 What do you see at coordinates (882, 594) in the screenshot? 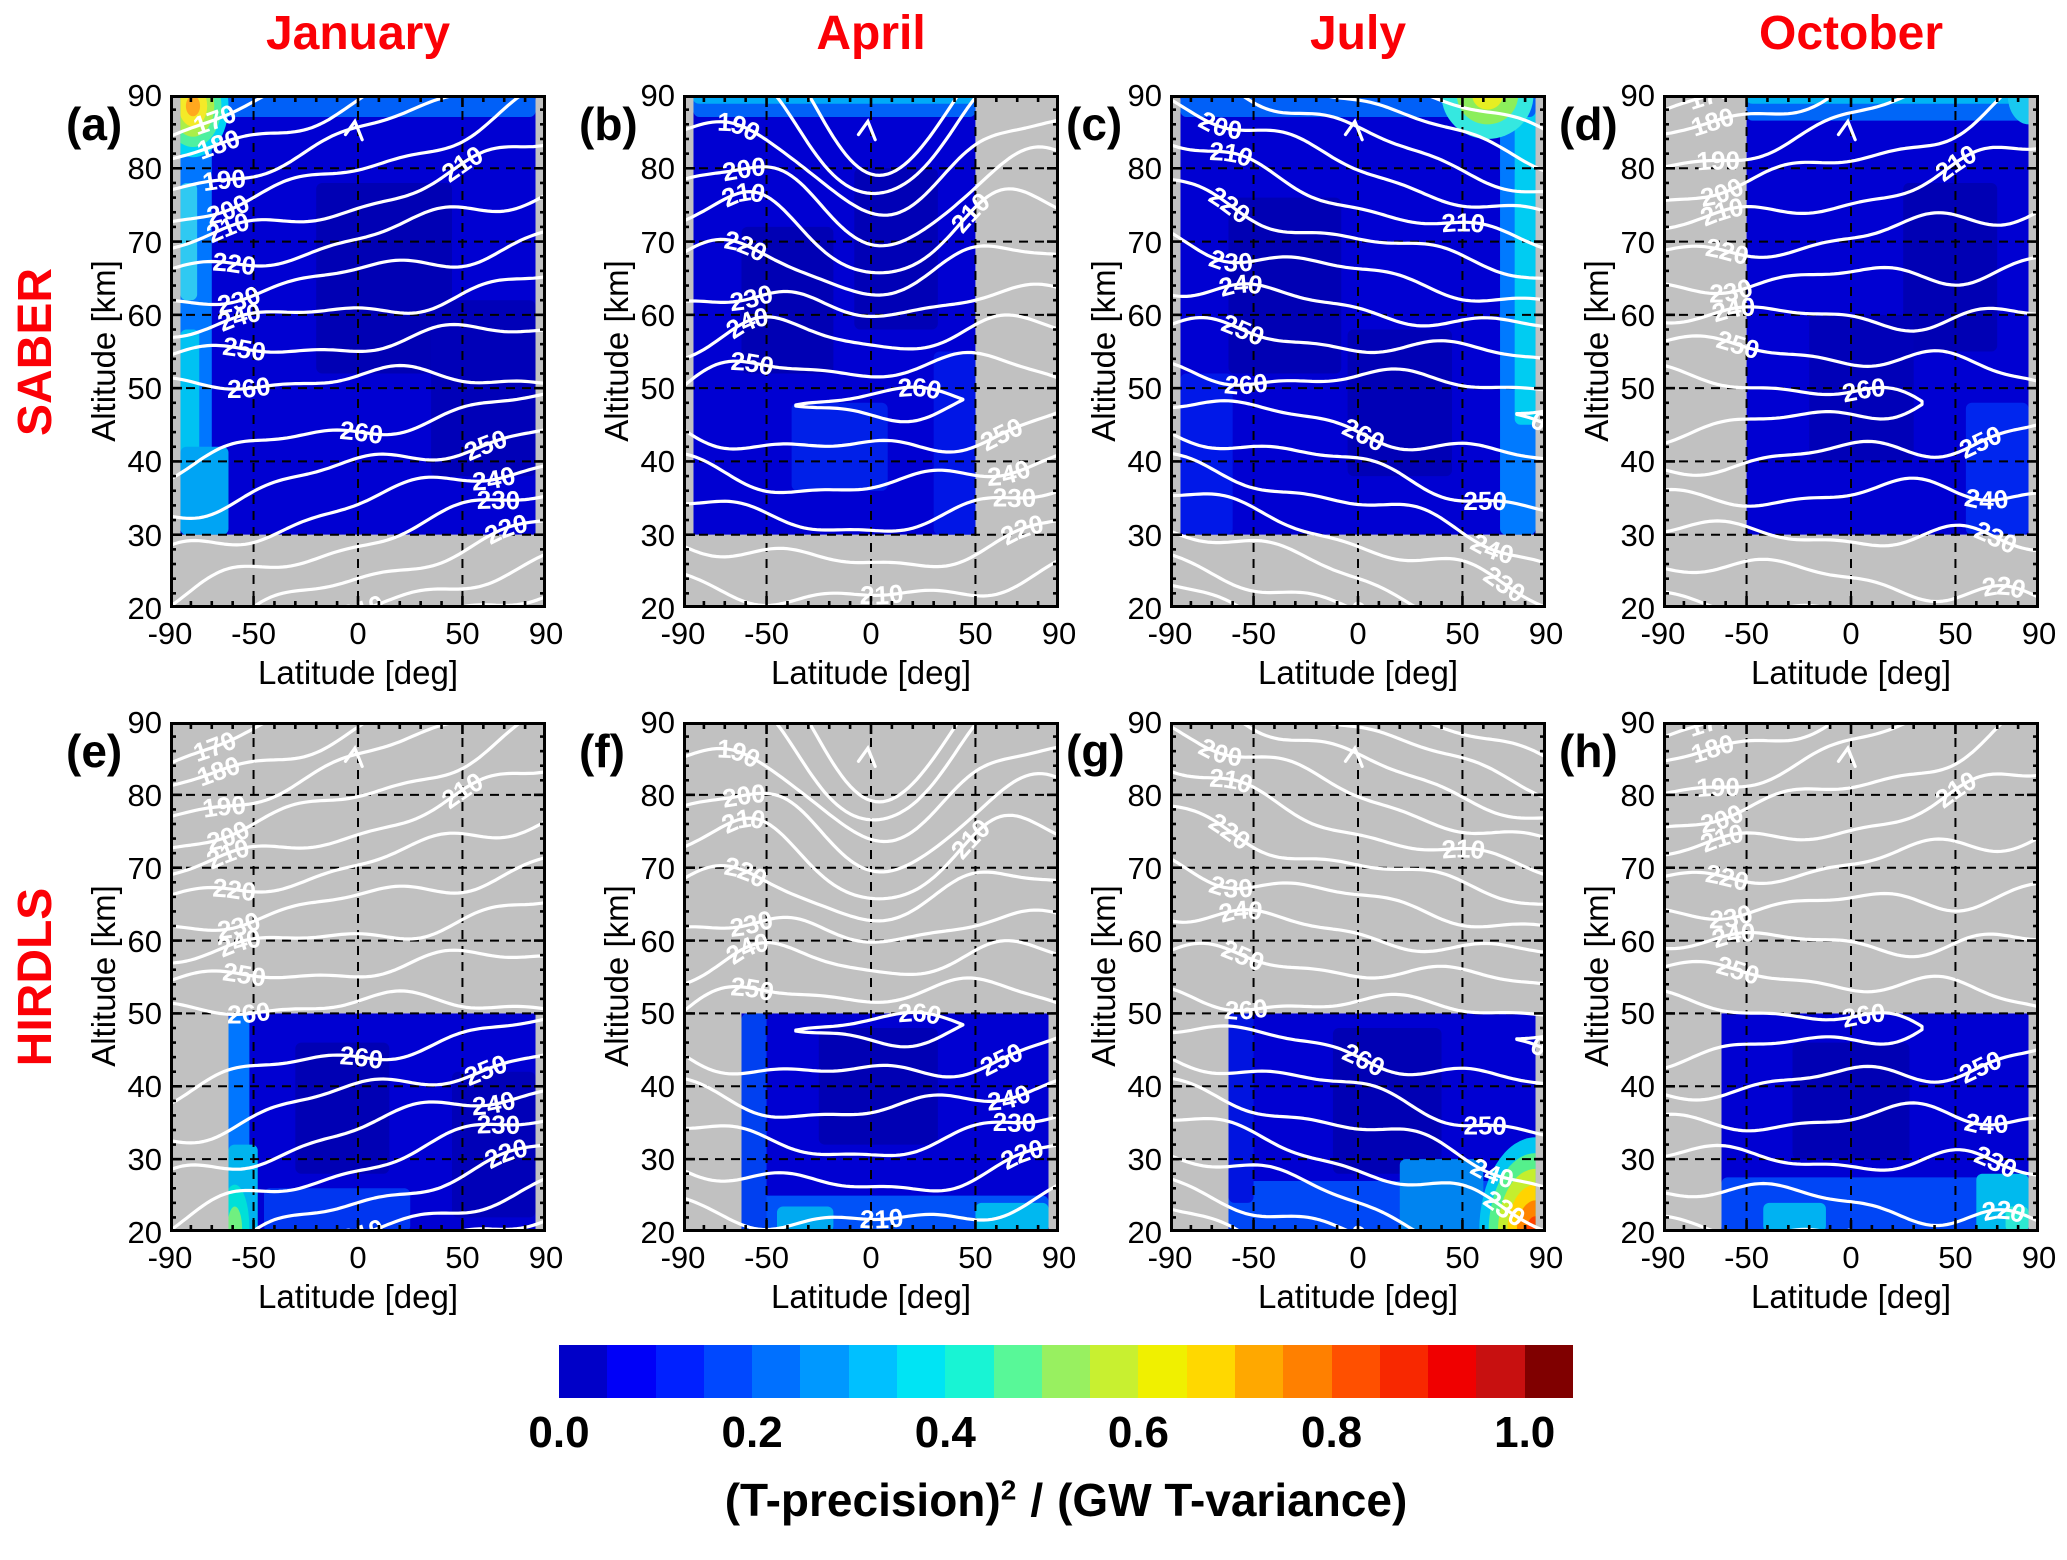
I see `contour-label: 210` at bounding box center [882, 594].